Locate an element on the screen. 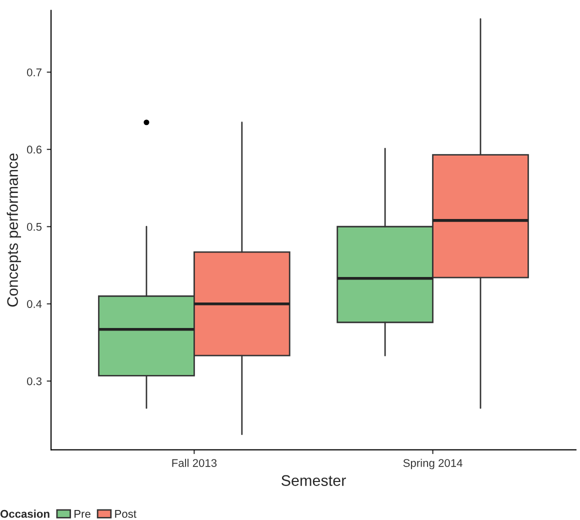 This screenshot has height=520, width=580. y-tick-label: 0.6 is located at coordinates (34, 150).